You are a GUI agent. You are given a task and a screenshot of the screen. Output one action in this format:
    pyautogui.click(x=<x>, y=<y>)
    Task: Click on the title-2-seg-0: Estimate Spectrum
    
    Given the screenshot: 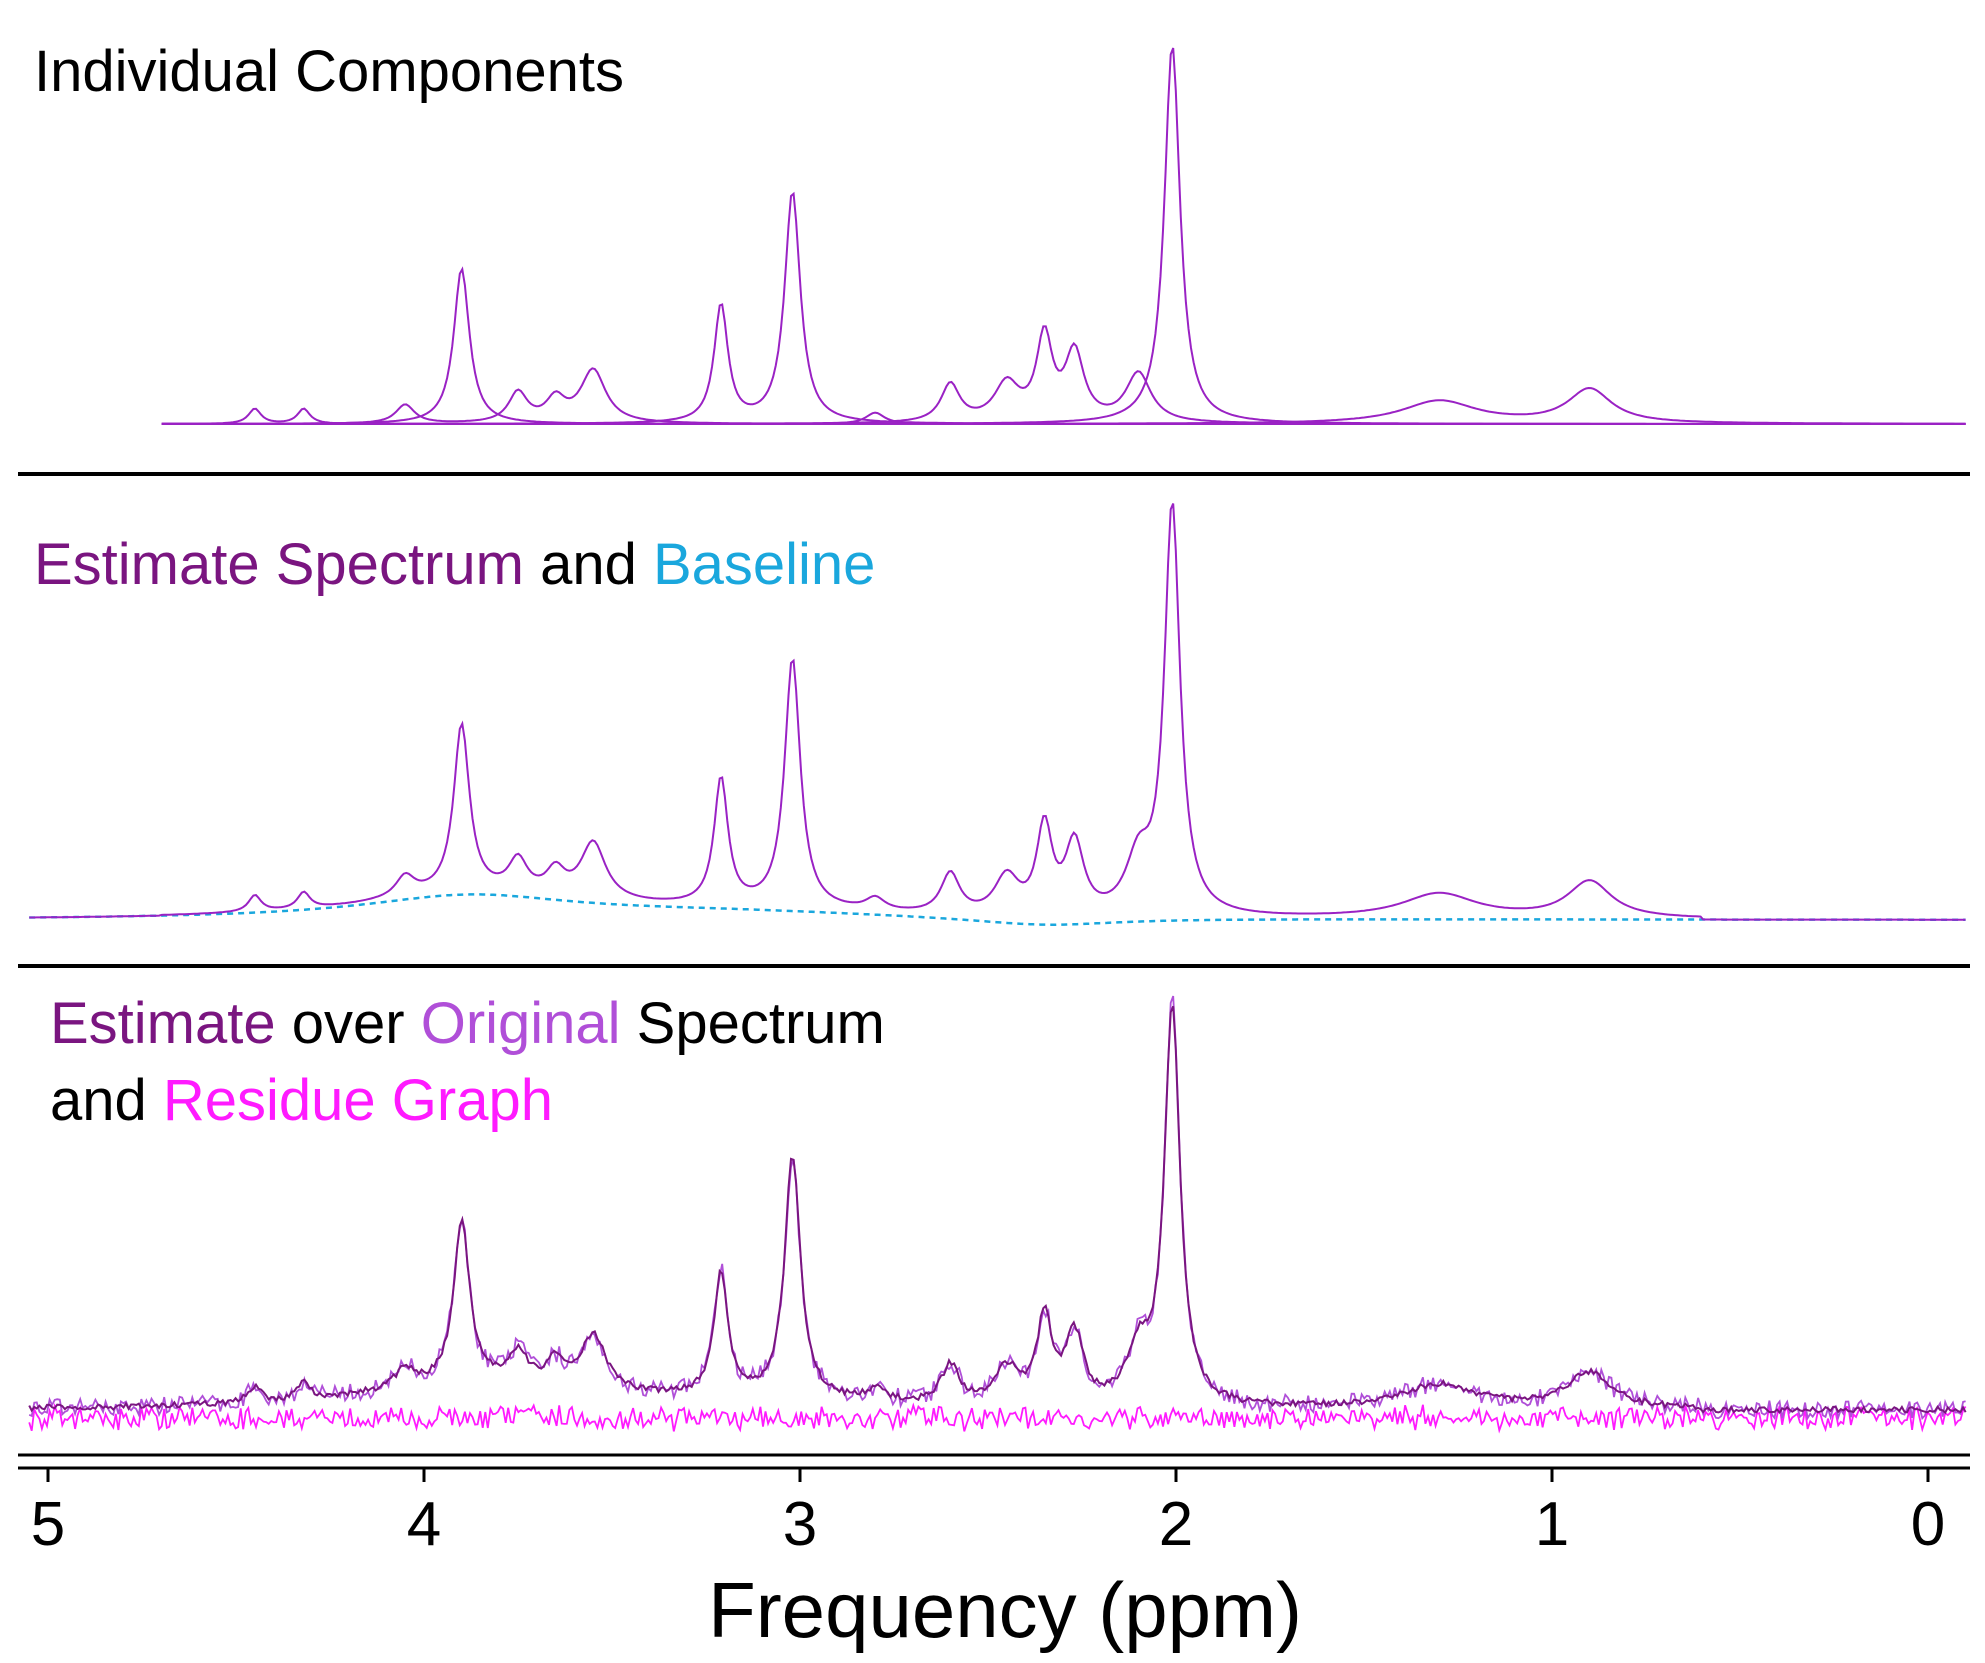 What is the action you would take?
    pyautogui.click(x=279, y=564)
    